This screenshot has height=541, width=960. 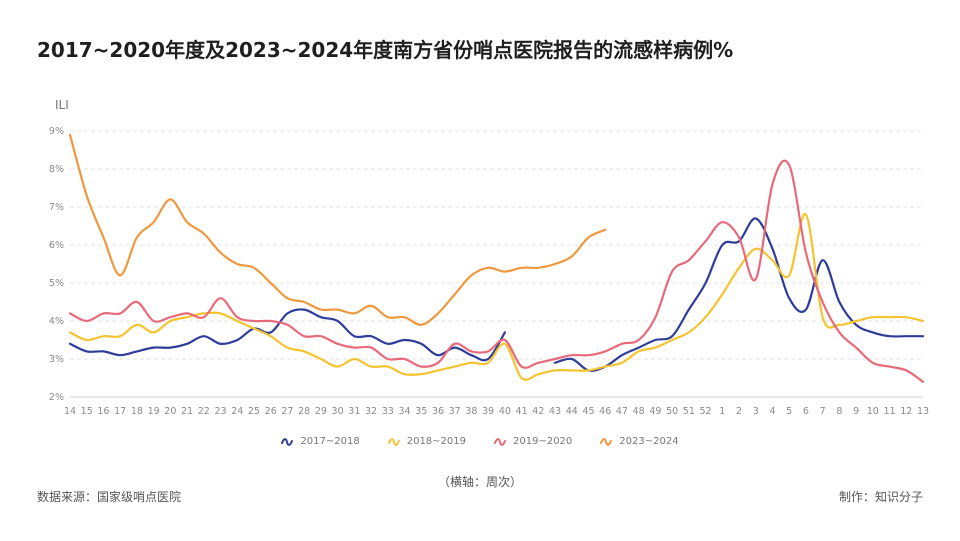 What do you see at coordinates (154, 411) in the screenshot?
I see `x-tick-label: 19` at bounding box center [154, 411].